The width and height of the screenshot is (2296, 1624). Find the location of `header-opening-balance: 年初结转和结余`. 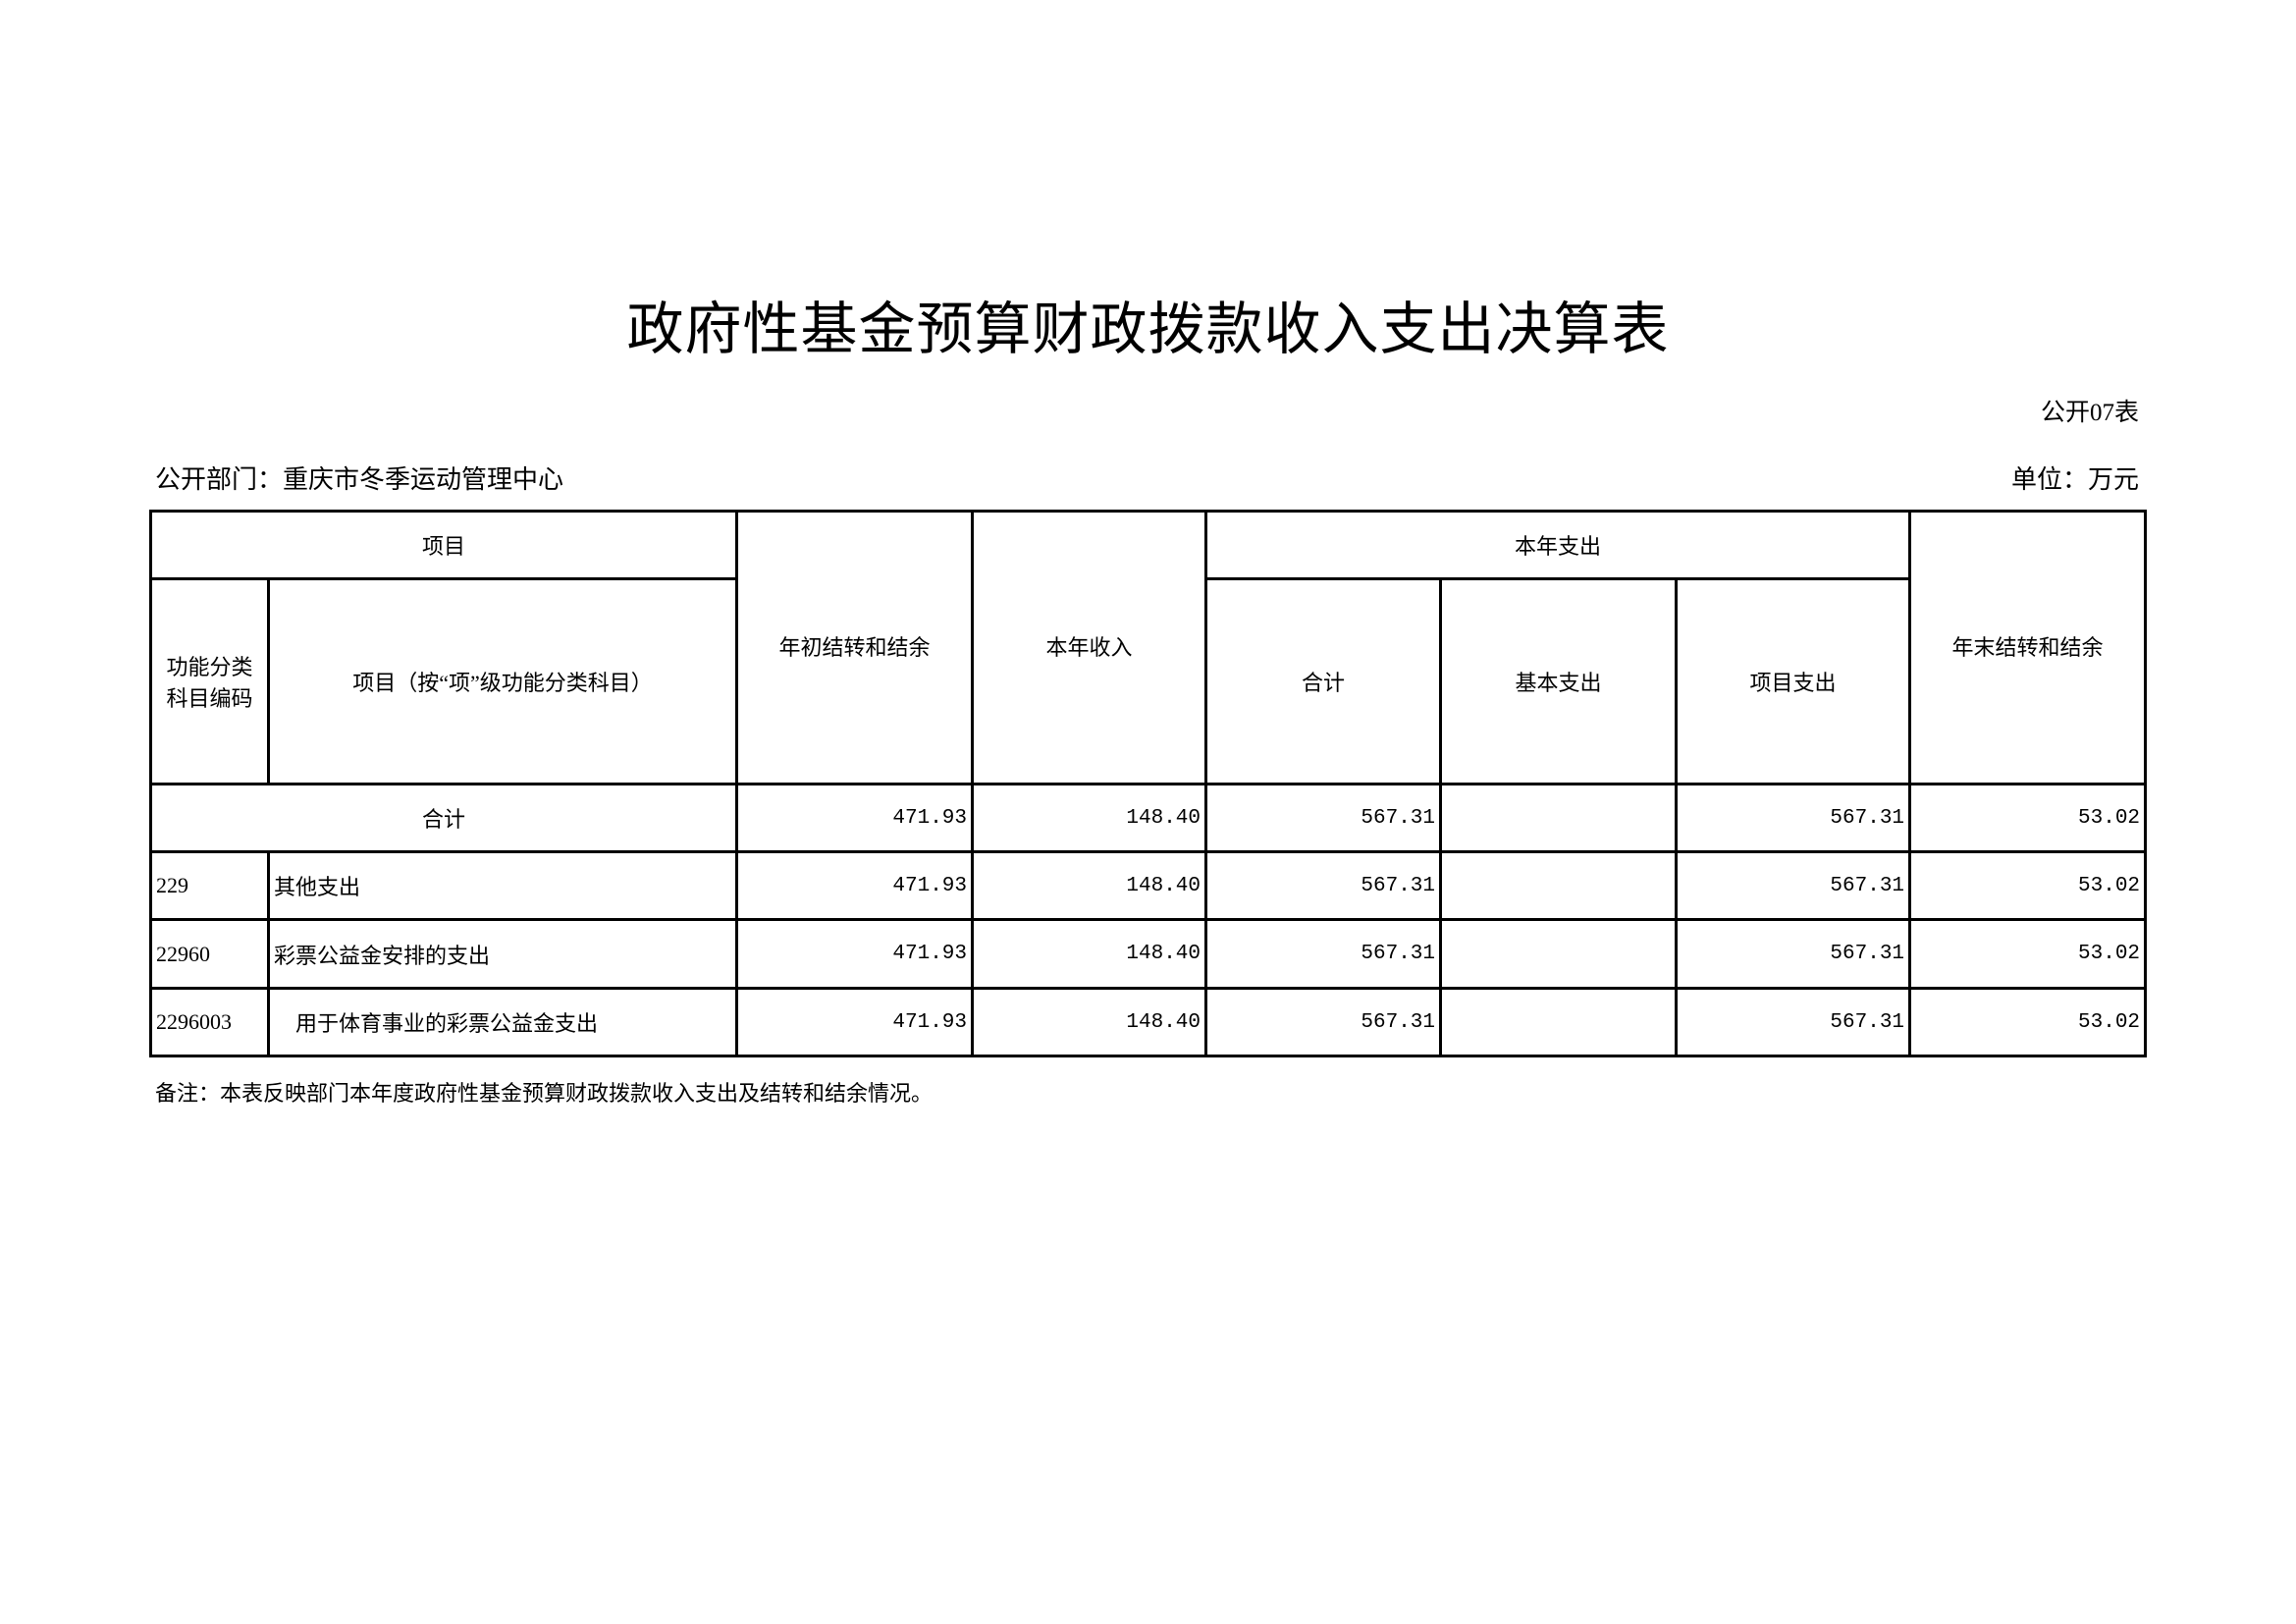

header-opening-balance: 年初结转和结余 is located at coordinates (855, 647).